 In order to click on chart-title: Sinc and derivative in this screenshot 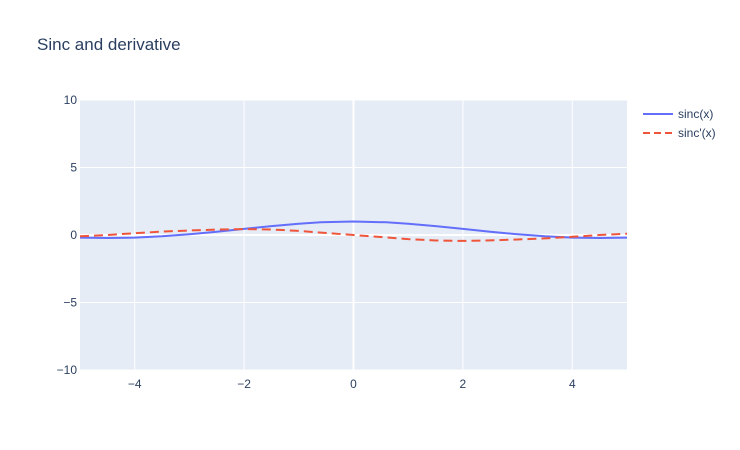, I will do `click(109, 44)`.